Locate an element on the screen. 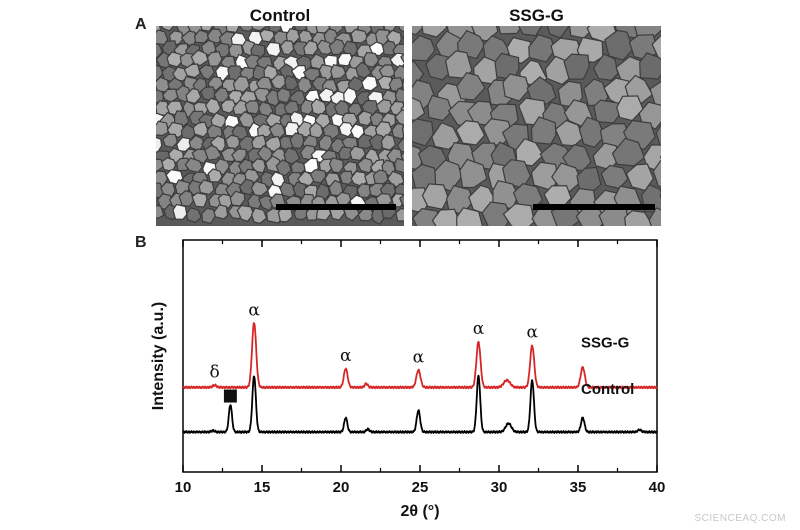 Image resolution: width=800 pixels, height=530 pixels. ssg-g-sem-image is located at coordinates (536, 126).